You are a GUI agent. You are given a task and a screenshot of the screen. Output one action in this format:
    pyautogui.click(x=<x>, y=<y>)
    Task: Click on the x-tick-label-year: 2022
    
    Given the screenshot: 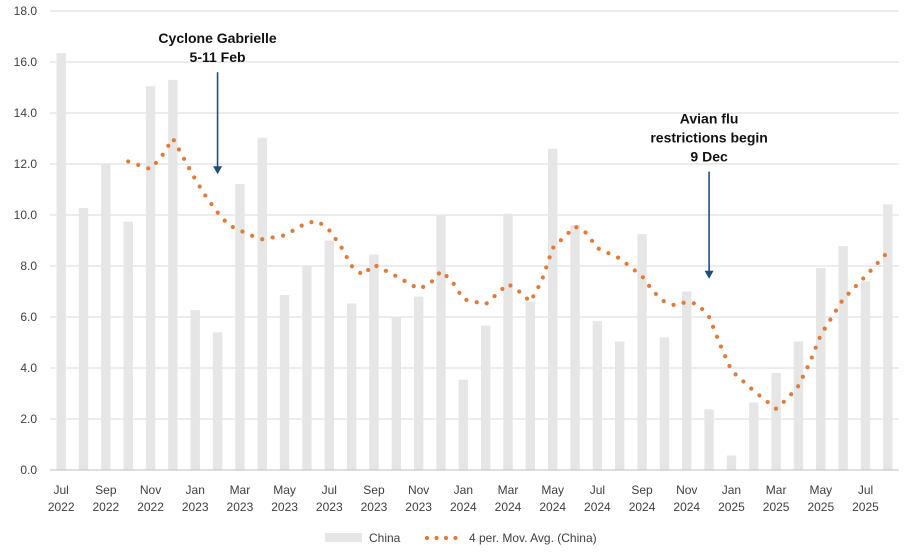 What is the action you would take?
    pyautogui.click(x=106, y=507)
    